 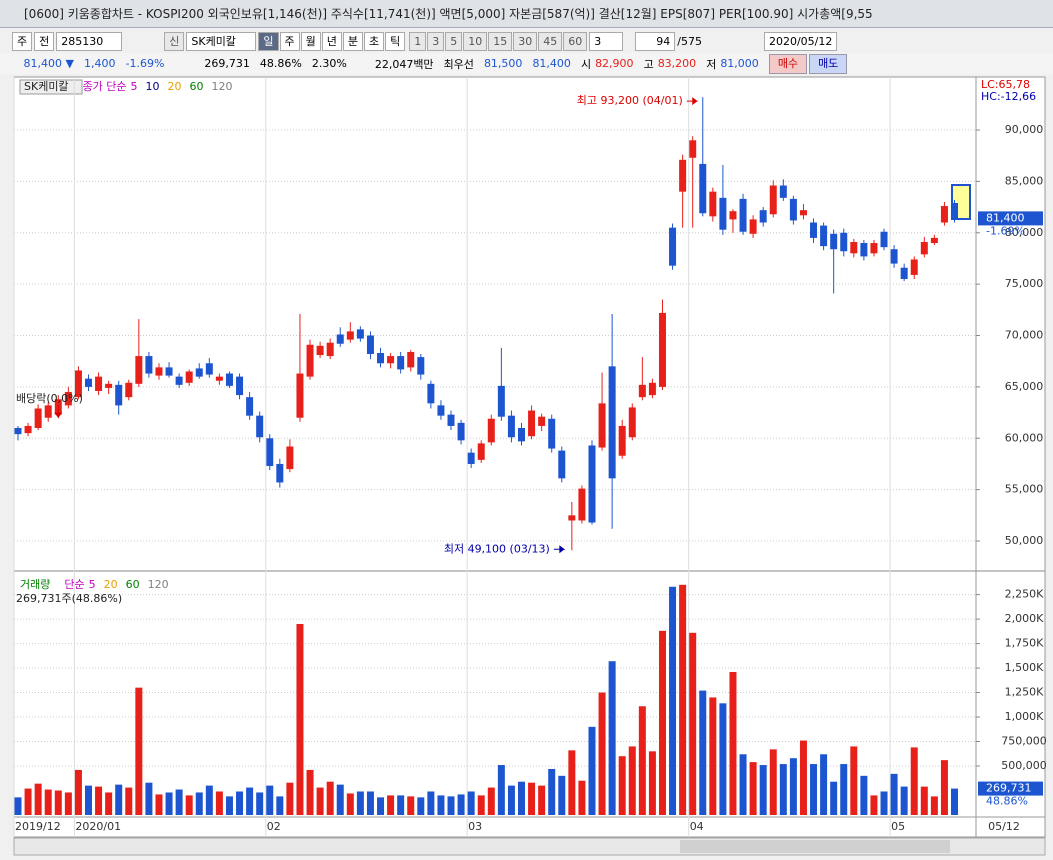 What do you see at coordinates (559, 549) in the screenshot?
I see `low-arrow` at bounding box center [559, 549].